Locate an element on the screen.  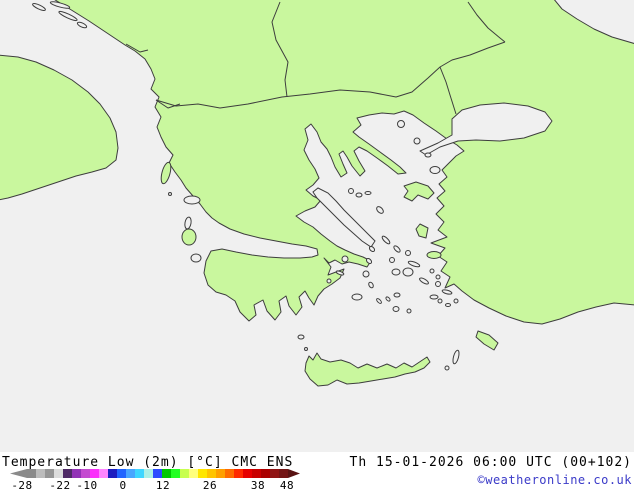
island-karpathos is located at coordinates (456, 357).